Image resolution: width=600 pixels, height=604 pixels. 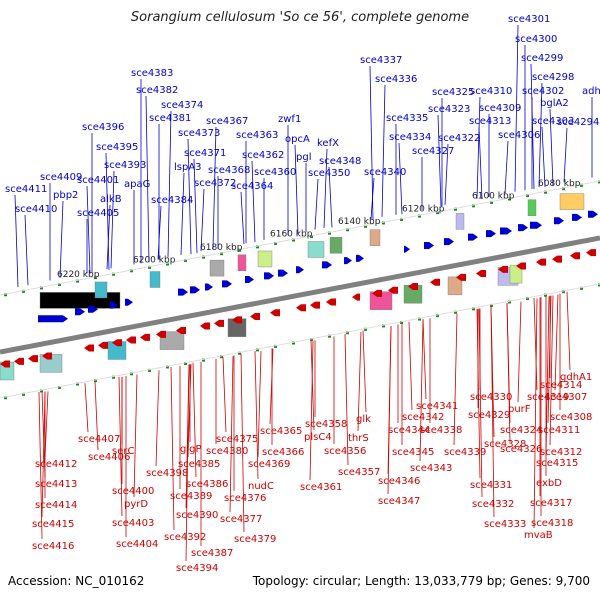 What do you see at coordinates (381, 60) in the screenshot?
I see `gene-label: sce4337` at bounding box center [381, 60].